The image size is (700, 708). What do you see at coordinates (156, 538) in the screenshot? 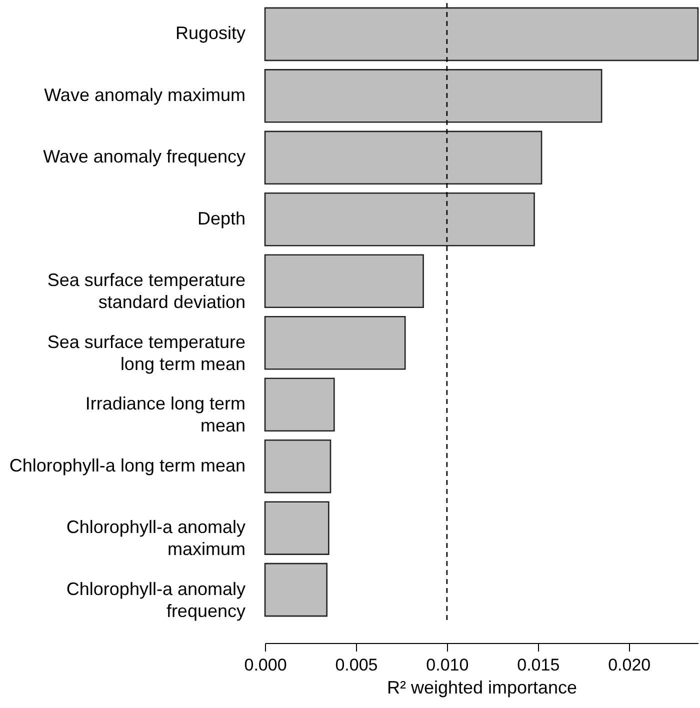
I see `y-tick-label: Chlorophyll-a anomaly maximum` at bounding box center [156, 538].